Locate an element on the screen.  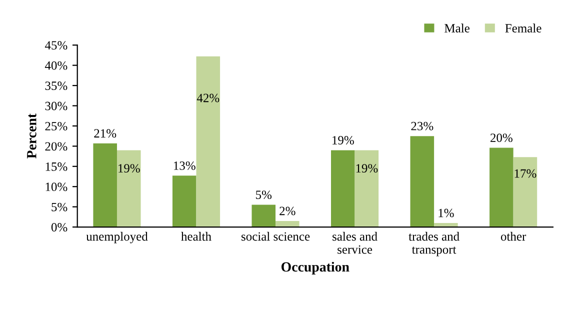
y-tick-label: 30% is located at coordinates (56, 106).